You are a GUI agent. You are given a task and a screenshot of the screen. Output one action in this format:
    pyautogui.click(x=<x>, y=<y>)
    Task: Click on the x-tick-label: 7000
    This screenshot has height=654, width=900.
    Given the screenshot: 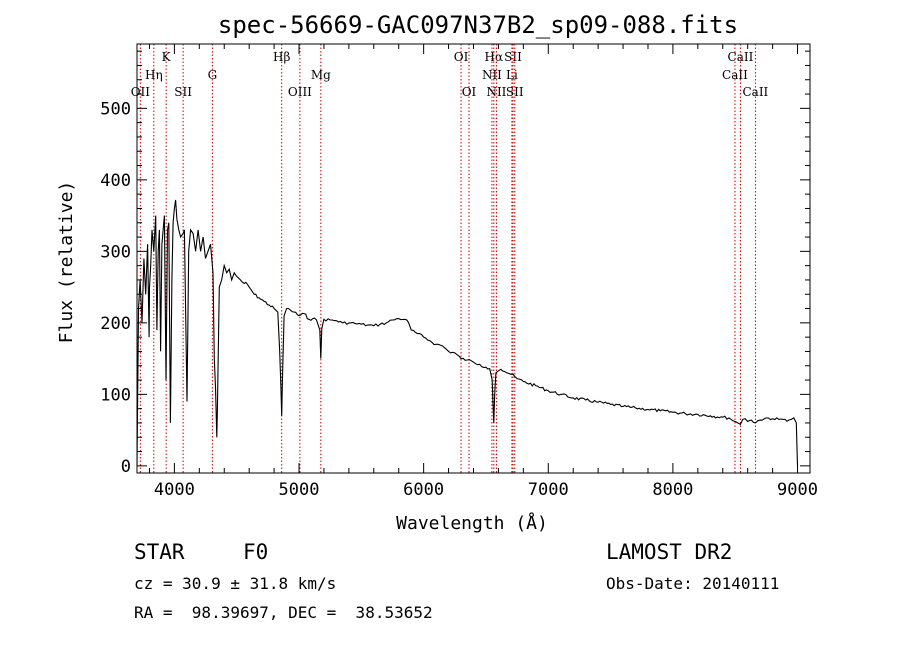 What is the action you would take?
    pyautogui.click(x=548, y=490)
    